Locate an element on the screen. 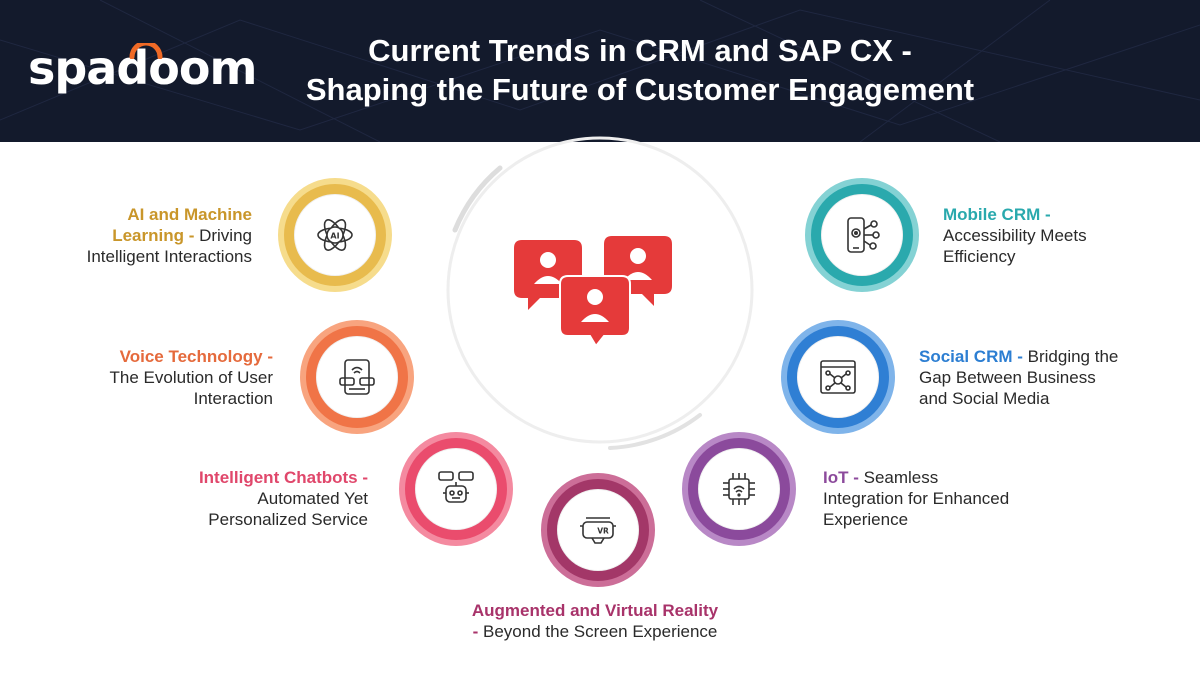  customer-profiles-icon is located at coordinates (593, 292).